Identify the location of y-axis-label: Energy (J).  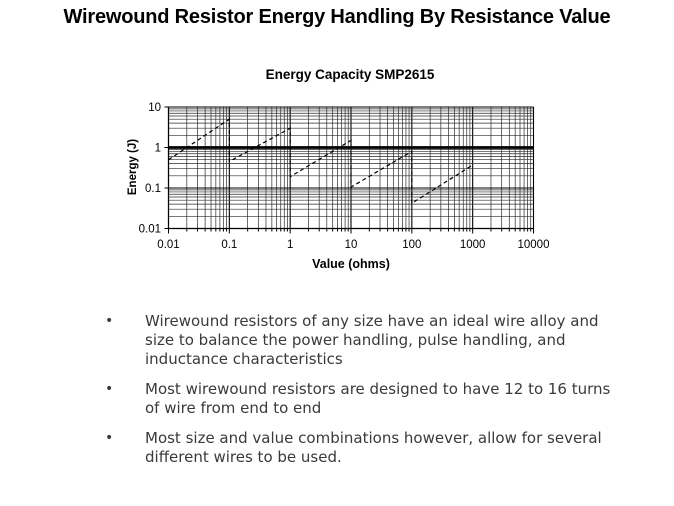
(133, 167).